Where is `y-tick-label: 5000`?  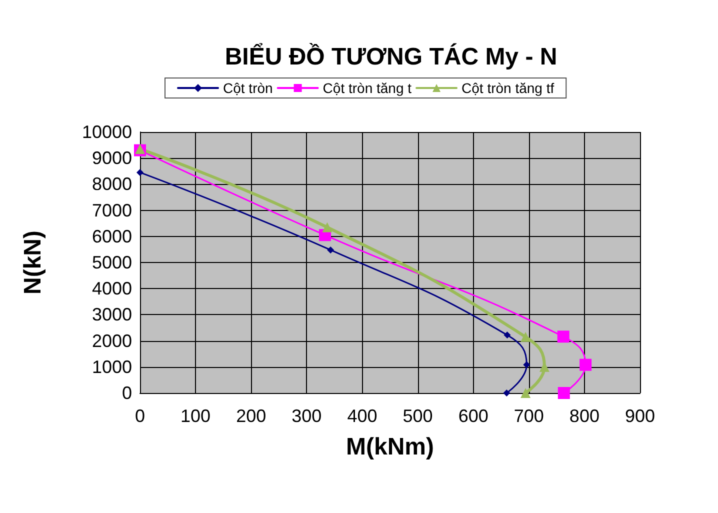
y-tick-label: 5000 is located at coordinates (112, 262).